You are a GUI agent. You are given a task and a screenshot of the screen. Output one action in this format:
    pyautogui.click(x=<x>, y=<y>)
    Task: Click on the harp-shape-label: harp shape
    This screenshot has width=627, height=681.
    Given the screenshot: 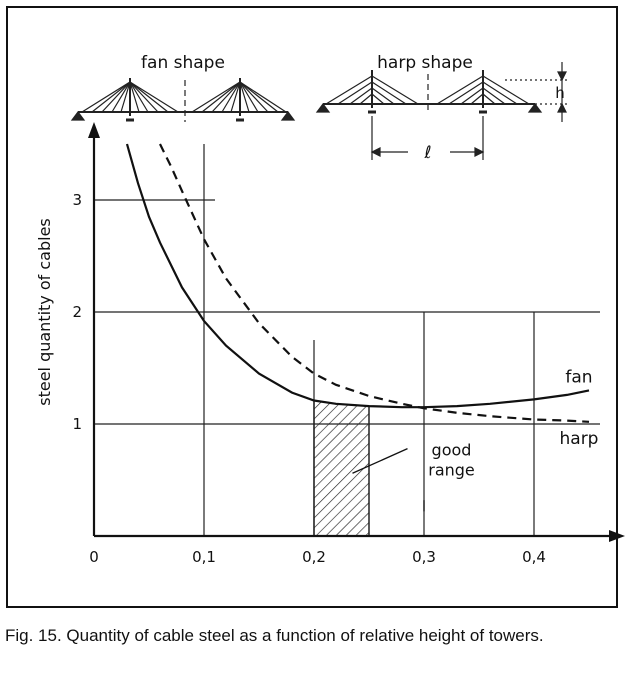 What is the action you would take?
    pyautogui.click(x=425, y=63)
    